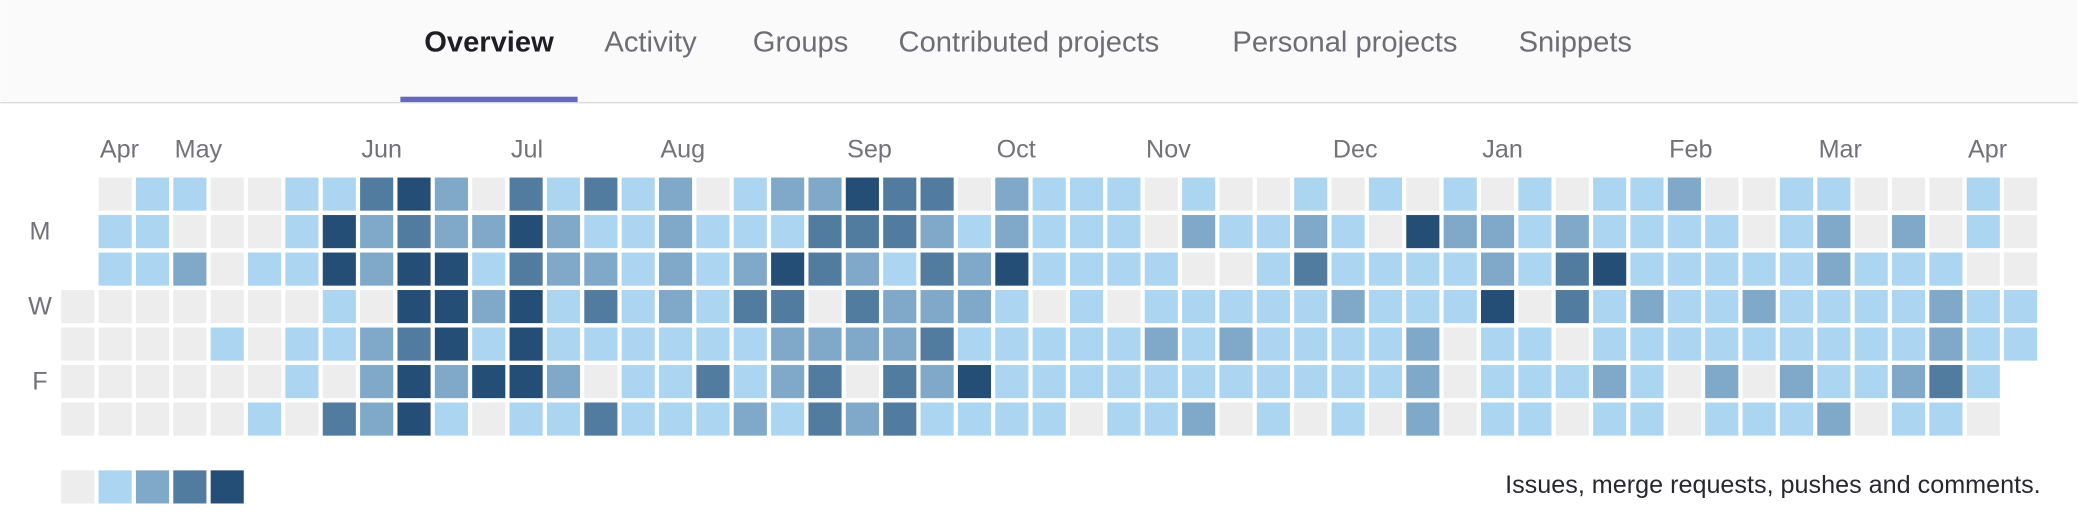  Describe the element at coordinates (1575, 42) in the screenshot. I see `tab: Snippets` at that location.